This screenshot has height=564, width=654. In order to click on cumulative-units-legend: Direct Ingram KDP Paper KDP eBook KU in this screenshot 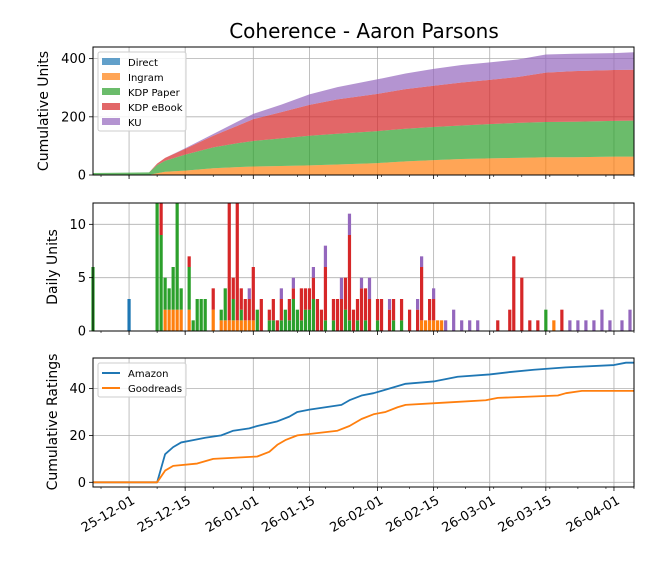, I will do `click(142, 91)`.